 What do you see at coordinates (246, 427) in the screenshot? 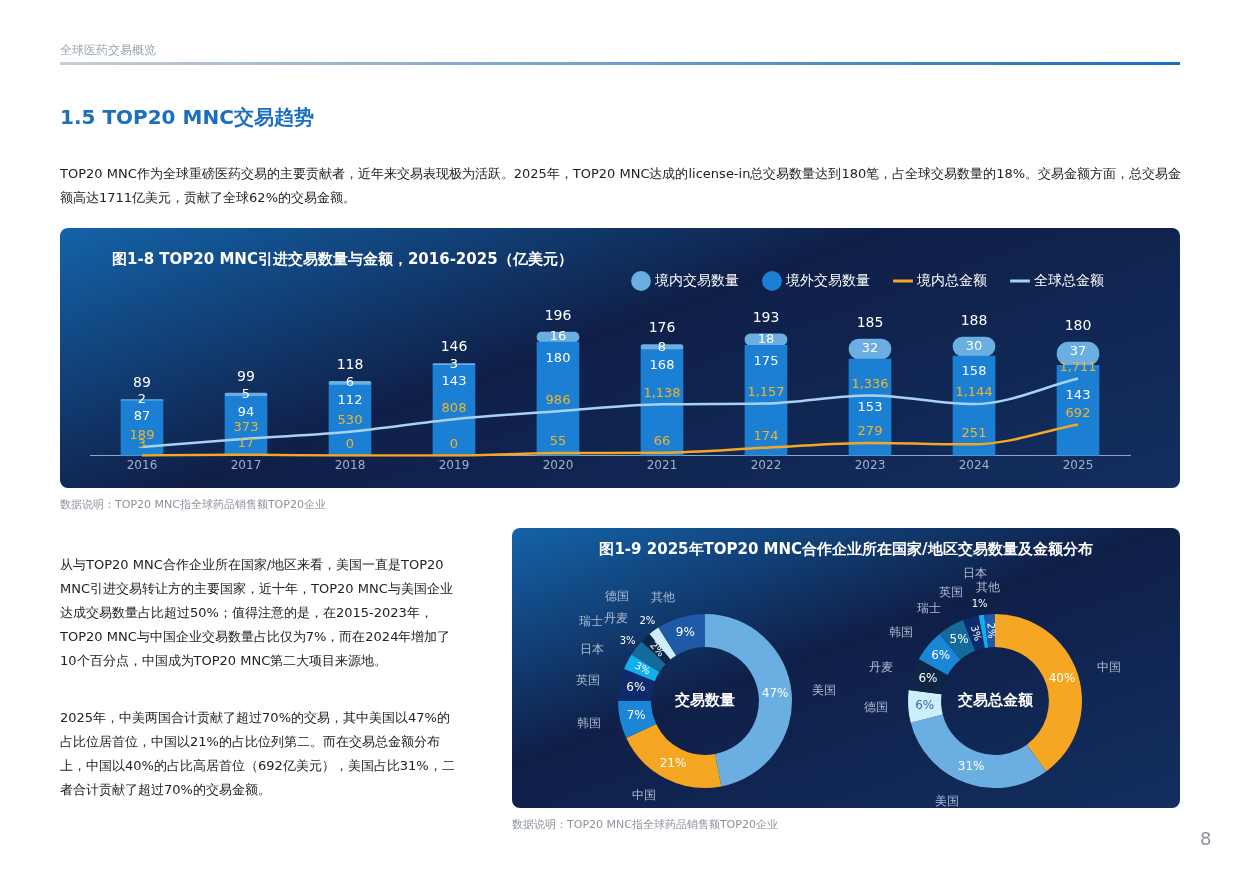
I see `data-label: 373` at bounding box center [246, 427].